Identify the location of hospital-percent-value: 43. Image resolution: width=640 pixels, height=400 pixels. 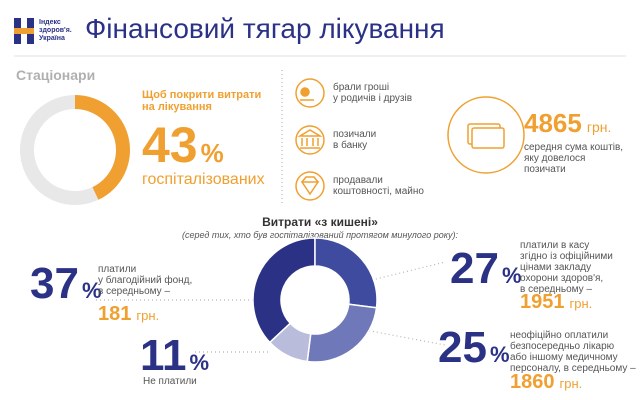
(170, 145).